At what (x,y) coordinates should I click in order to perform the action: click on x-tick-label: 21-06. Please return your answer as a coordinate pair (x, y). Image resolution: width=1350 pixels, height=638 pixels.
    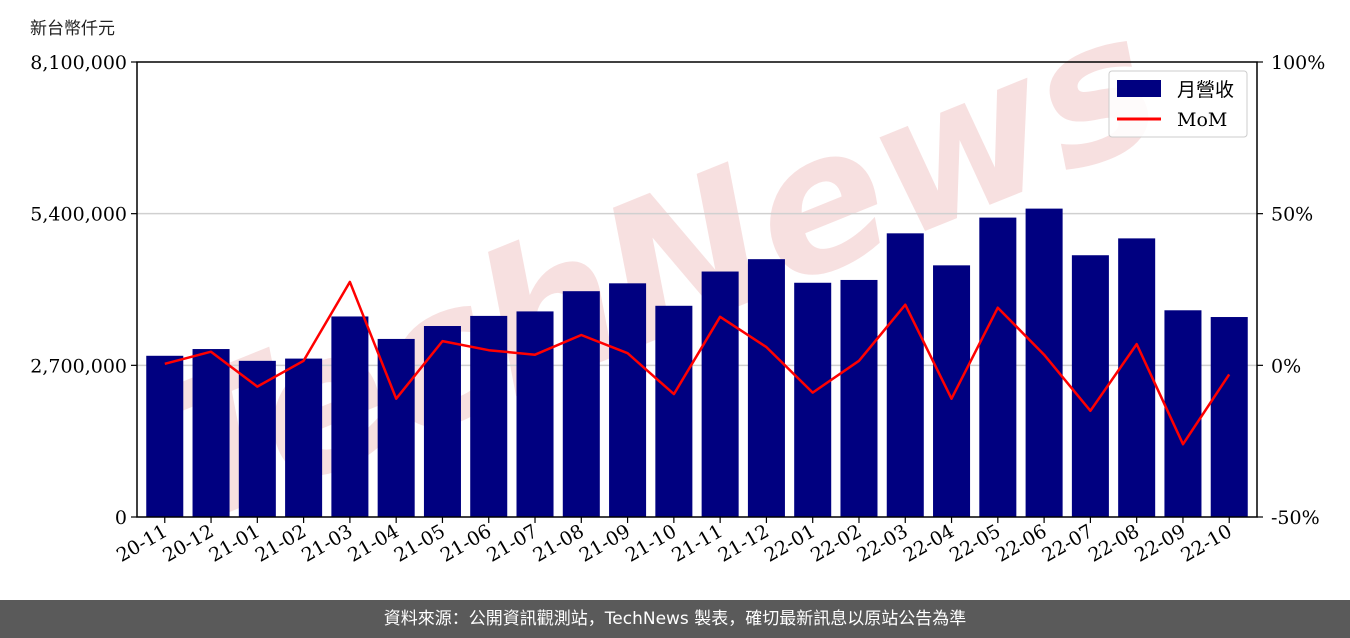
    Looking at the image, I should click on (466, 543).